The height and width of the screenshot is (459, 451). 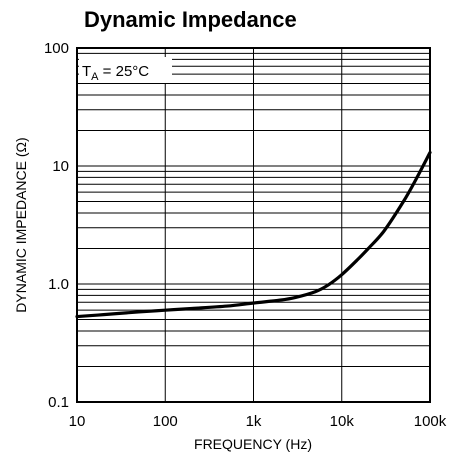 I want to click on y-tick-label: 10, so click(x=60, y=166).